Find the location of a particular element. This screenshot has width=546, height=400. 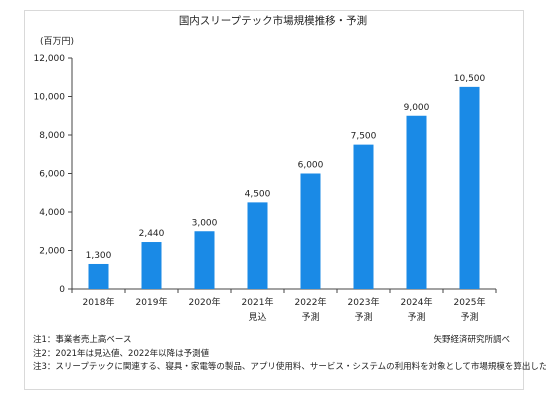

y-tick-label: 10,000 is located at coordinates (50, 98).